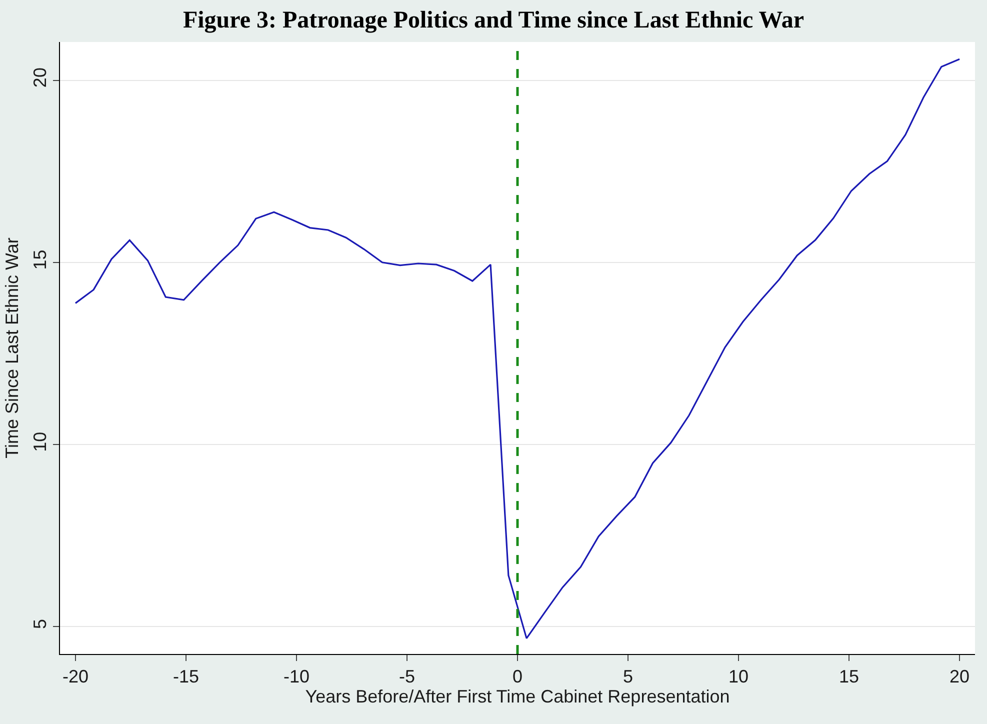 This screenshot has height=724, width=987. Describe the element at coordinates (493, 21) in the screenshot. I see `chart-title: Figure 3: Patronage Politics and Time since Last Ethnic War` at that location.